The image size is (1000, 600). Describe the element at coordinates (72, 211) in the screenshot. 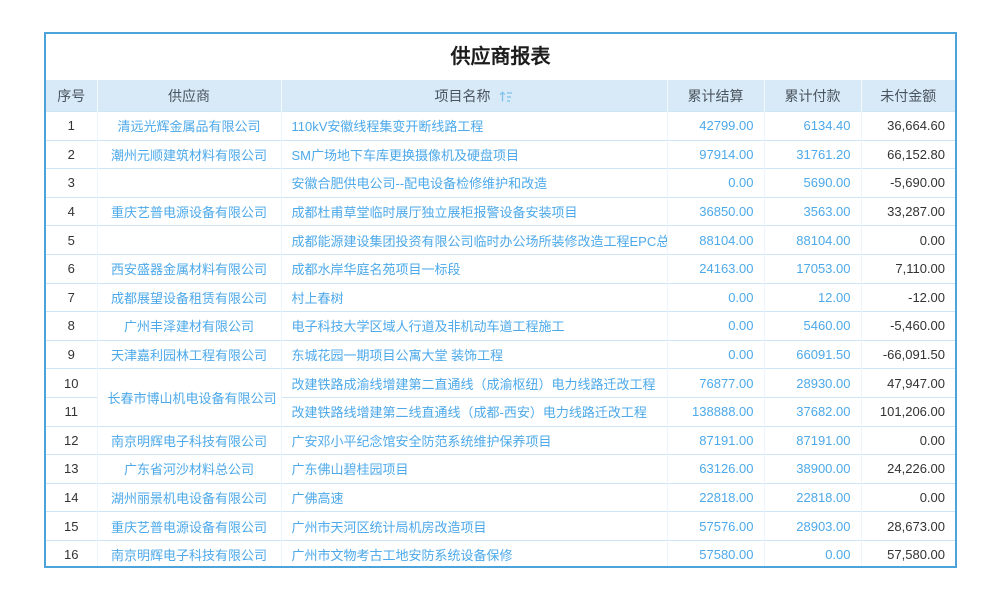

I see `row-index-cell: 4` at that location.